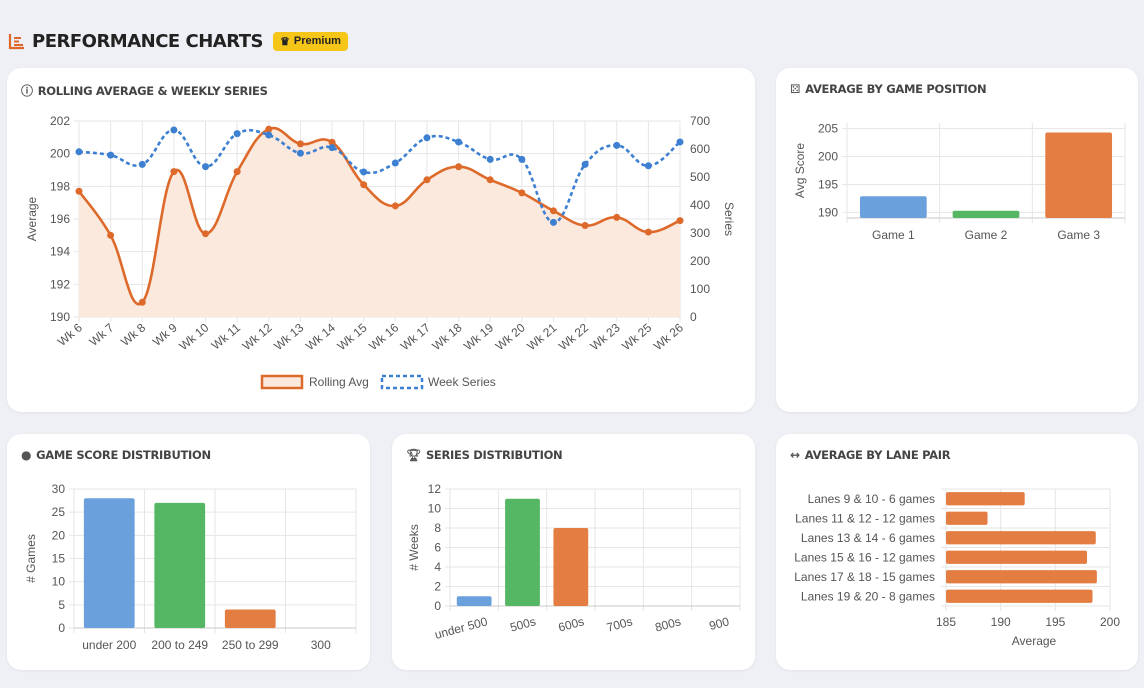  Describe the element at coordinates (320, 336) in the screenshot. I see `x-tick-label: Wk 14` at that location.